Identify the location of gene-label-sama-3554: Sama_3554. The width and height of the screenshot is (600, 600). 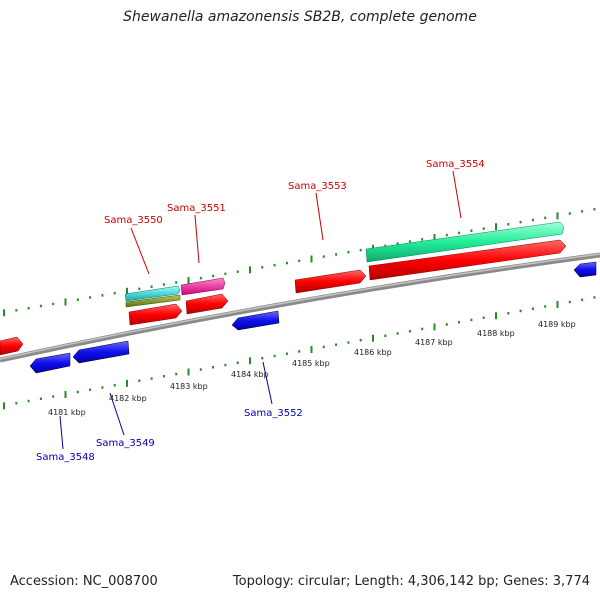
(455, 164).